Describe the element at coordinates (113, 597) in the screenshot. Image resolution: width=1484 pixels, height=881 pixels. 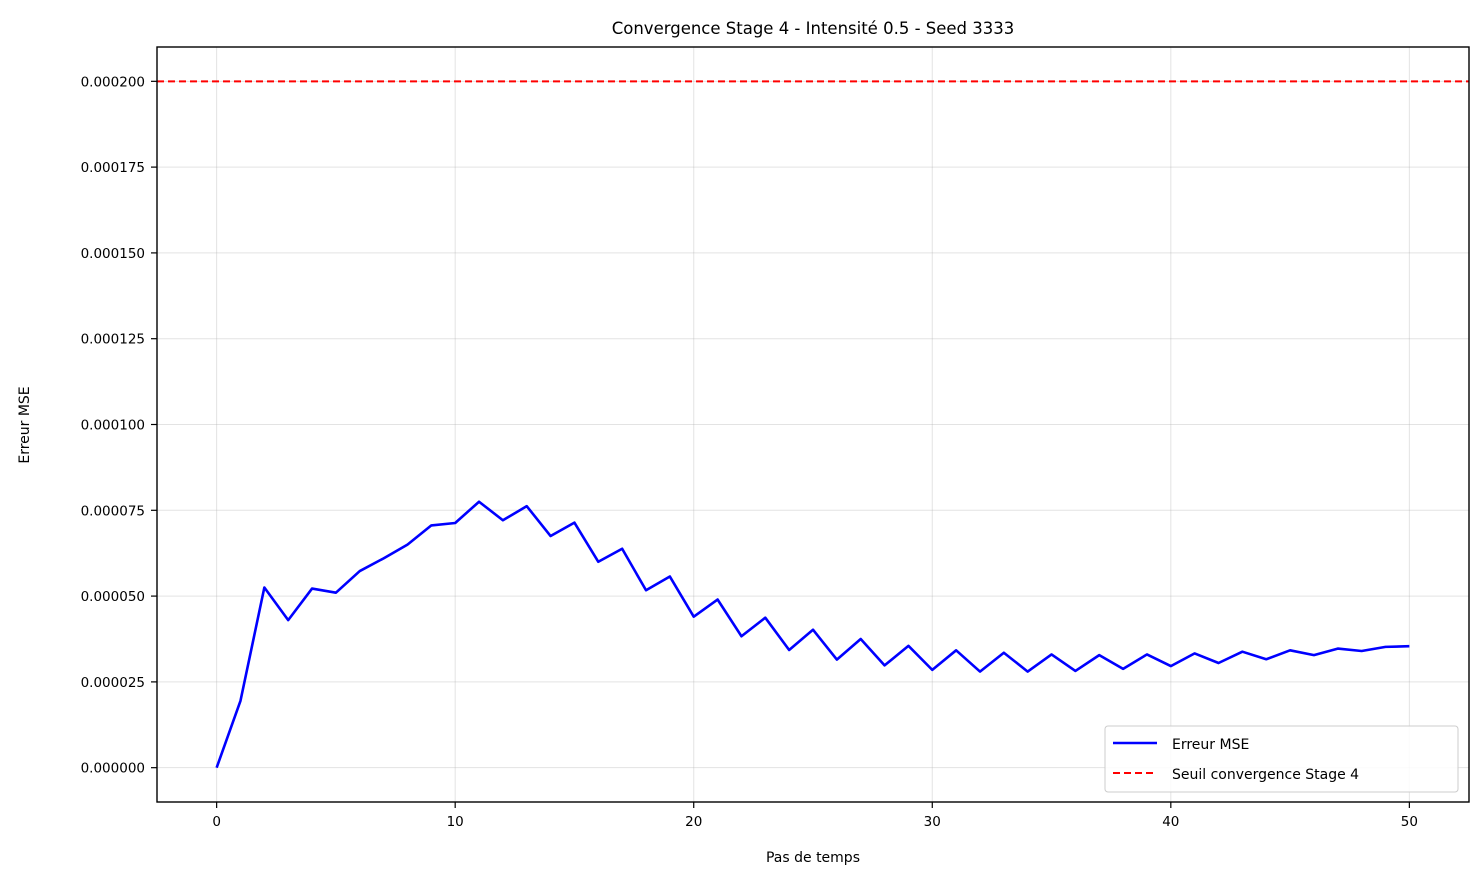
I see `y-tick-label: 0.000050` at that location.